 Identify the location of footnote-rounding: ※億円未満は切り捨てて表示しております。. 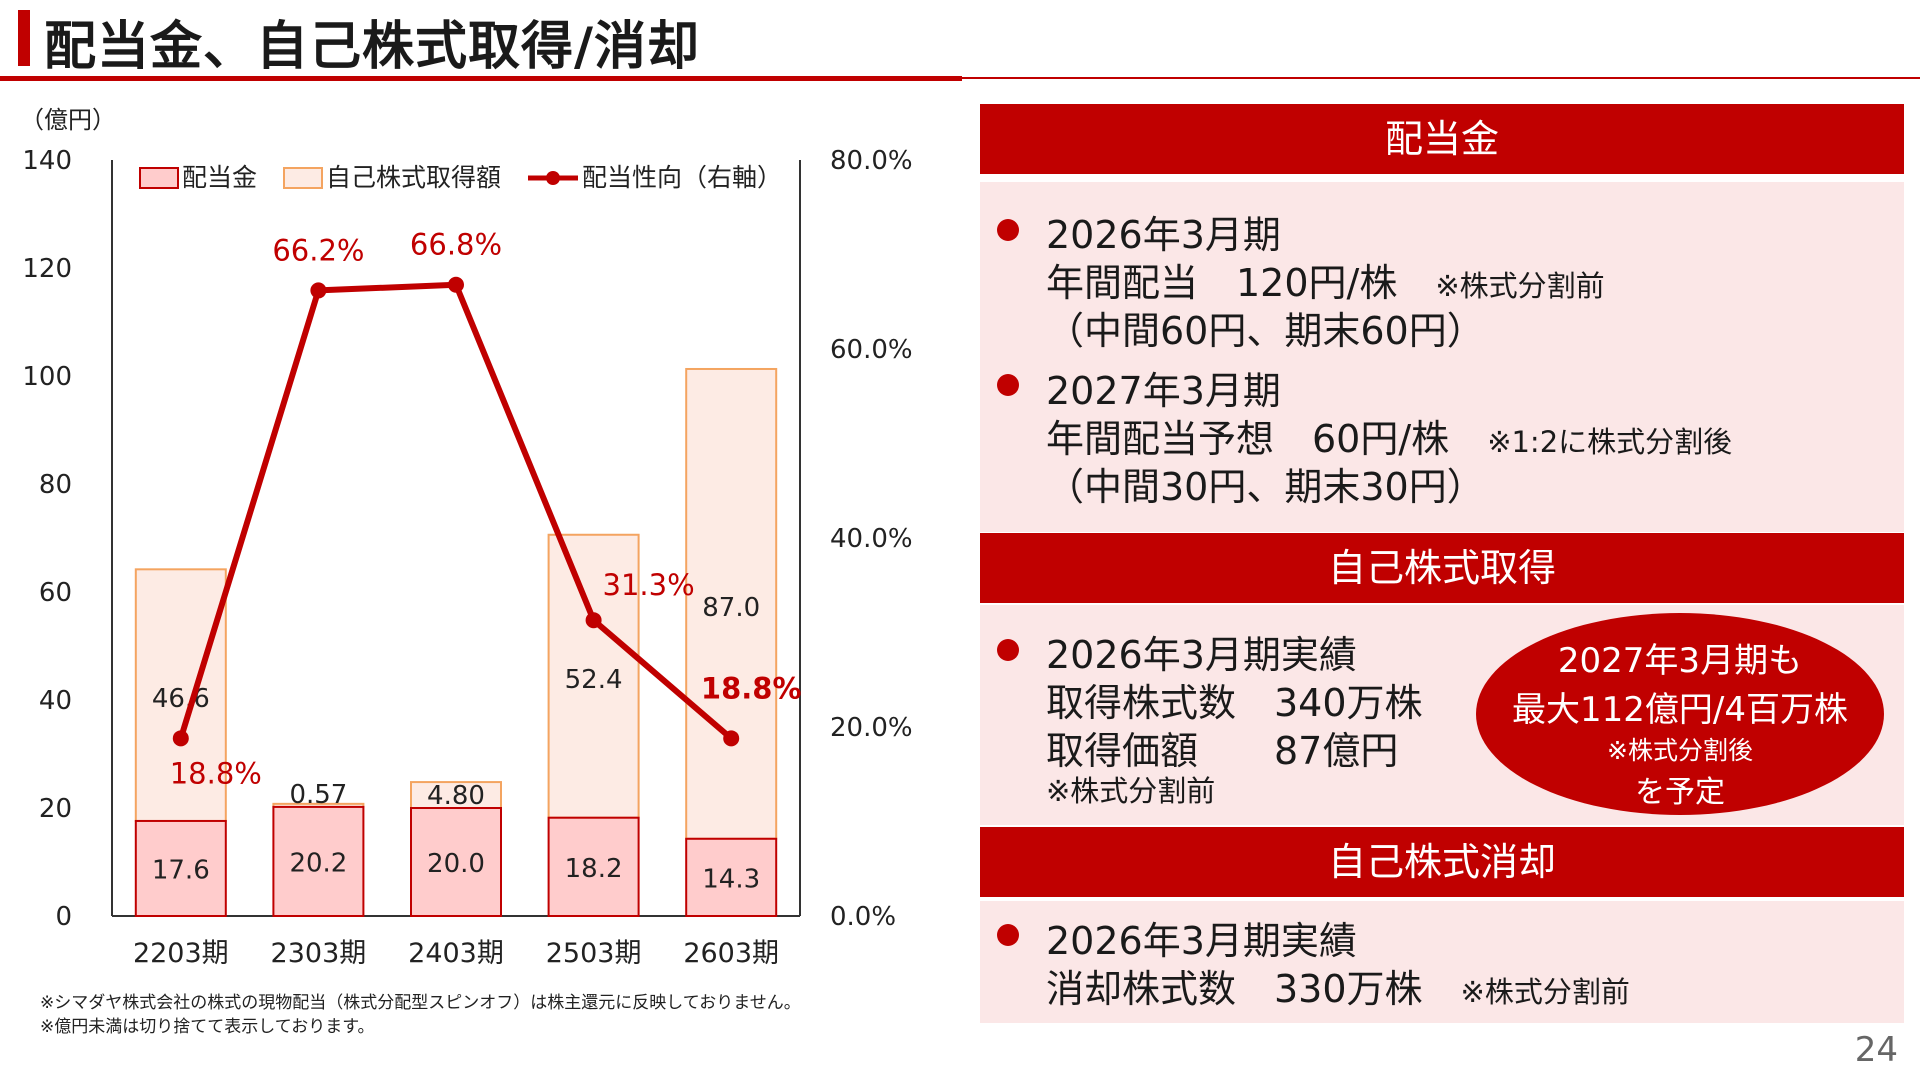
(207, 1027).